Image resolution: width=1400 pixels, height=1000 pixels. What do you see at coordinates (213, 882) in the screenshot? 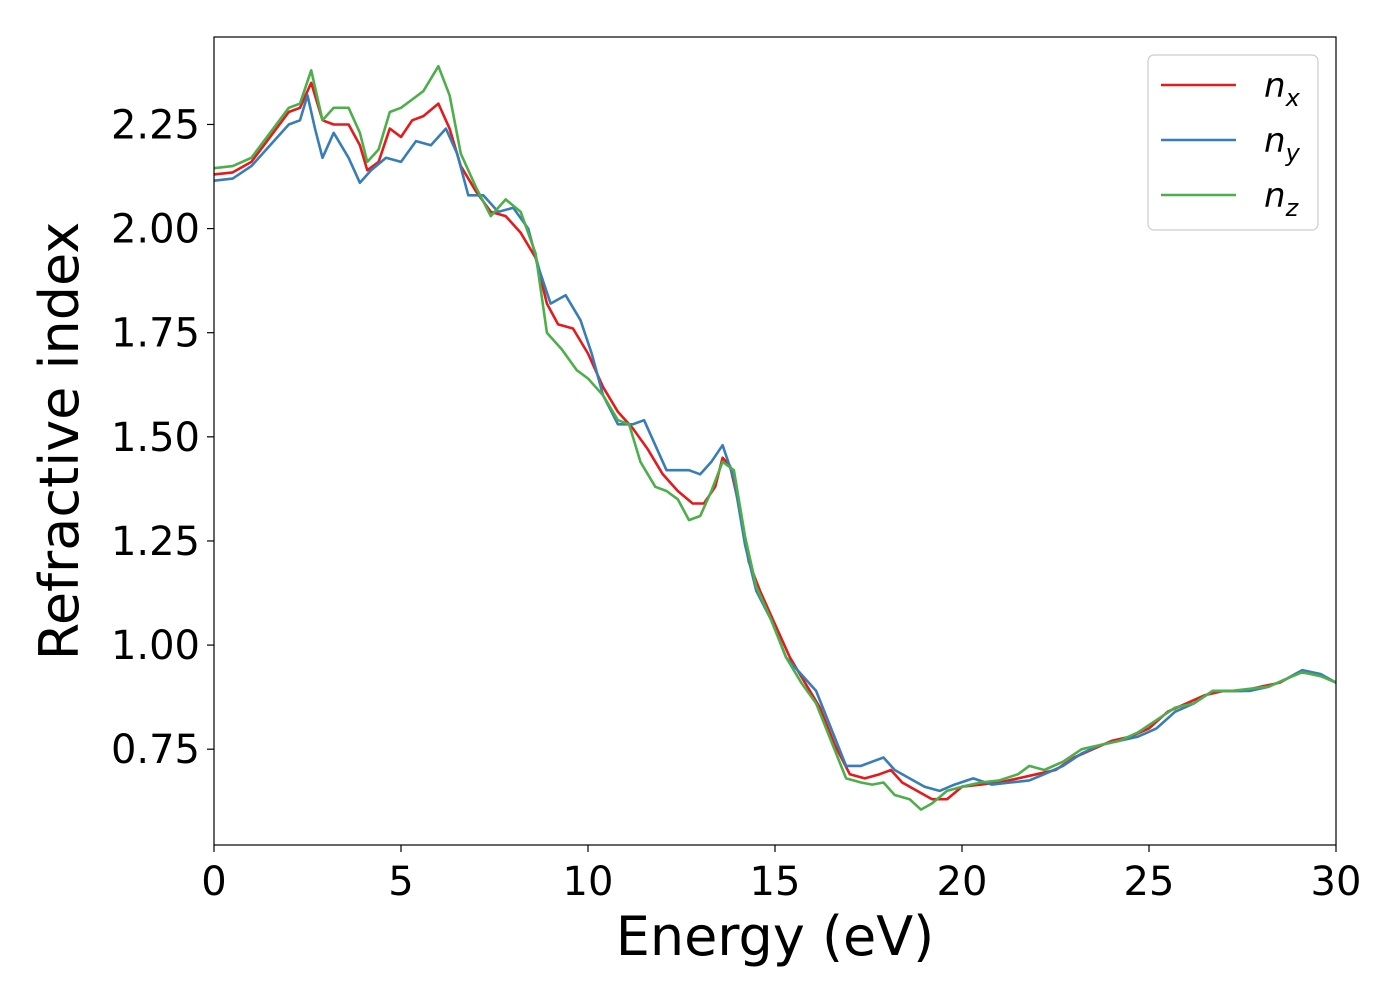
I see `x-tick-label: 0` at bounding box center [213, 882].